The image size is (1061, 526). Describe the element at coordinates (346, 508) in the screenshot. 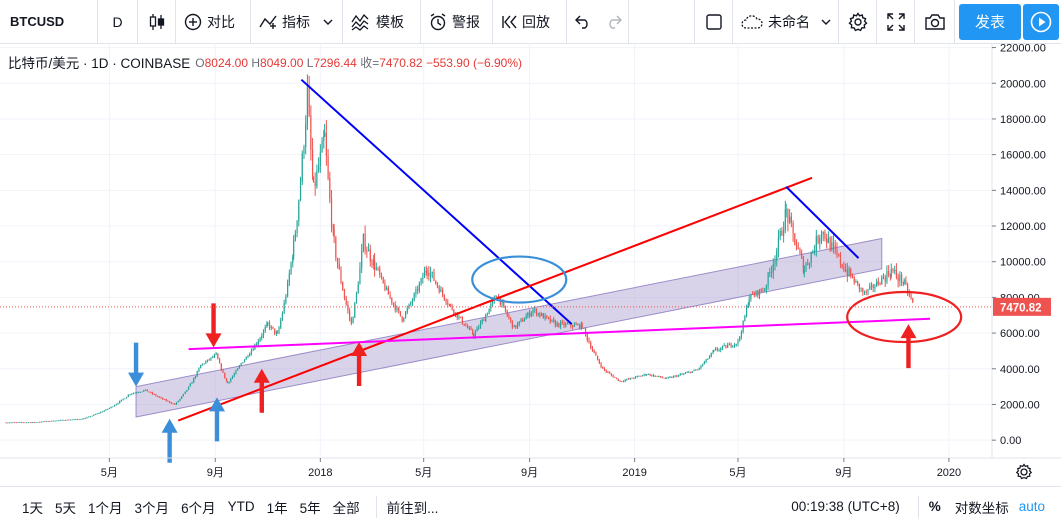

I see `range-all: 全部` at that location.